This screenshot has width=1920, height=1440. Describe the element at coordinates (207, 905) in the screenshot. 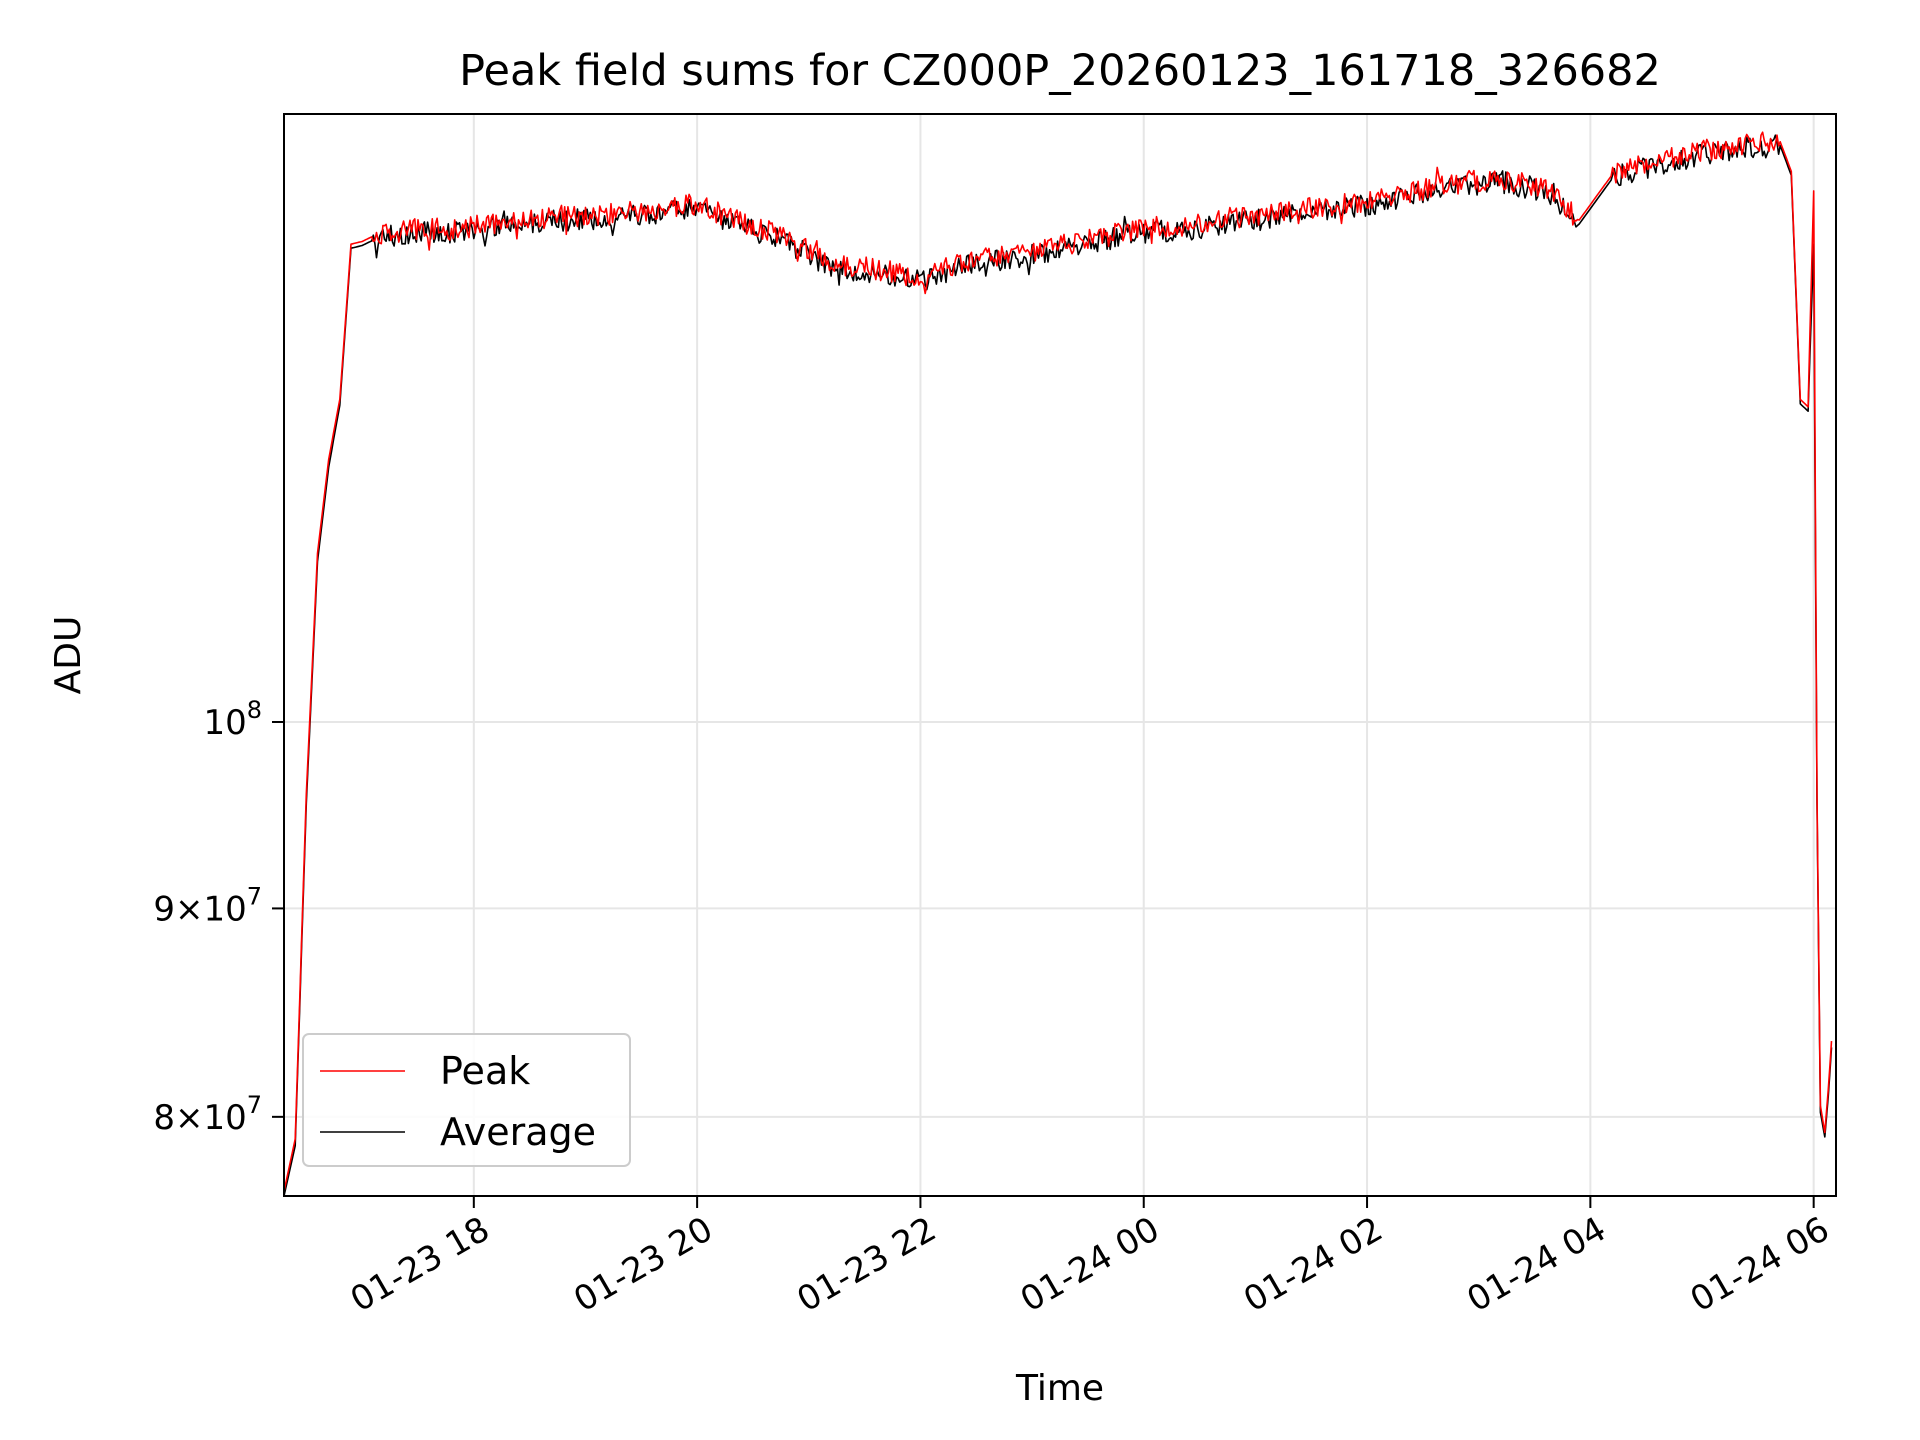

I see `y-tick-label: 9×107` at that location.